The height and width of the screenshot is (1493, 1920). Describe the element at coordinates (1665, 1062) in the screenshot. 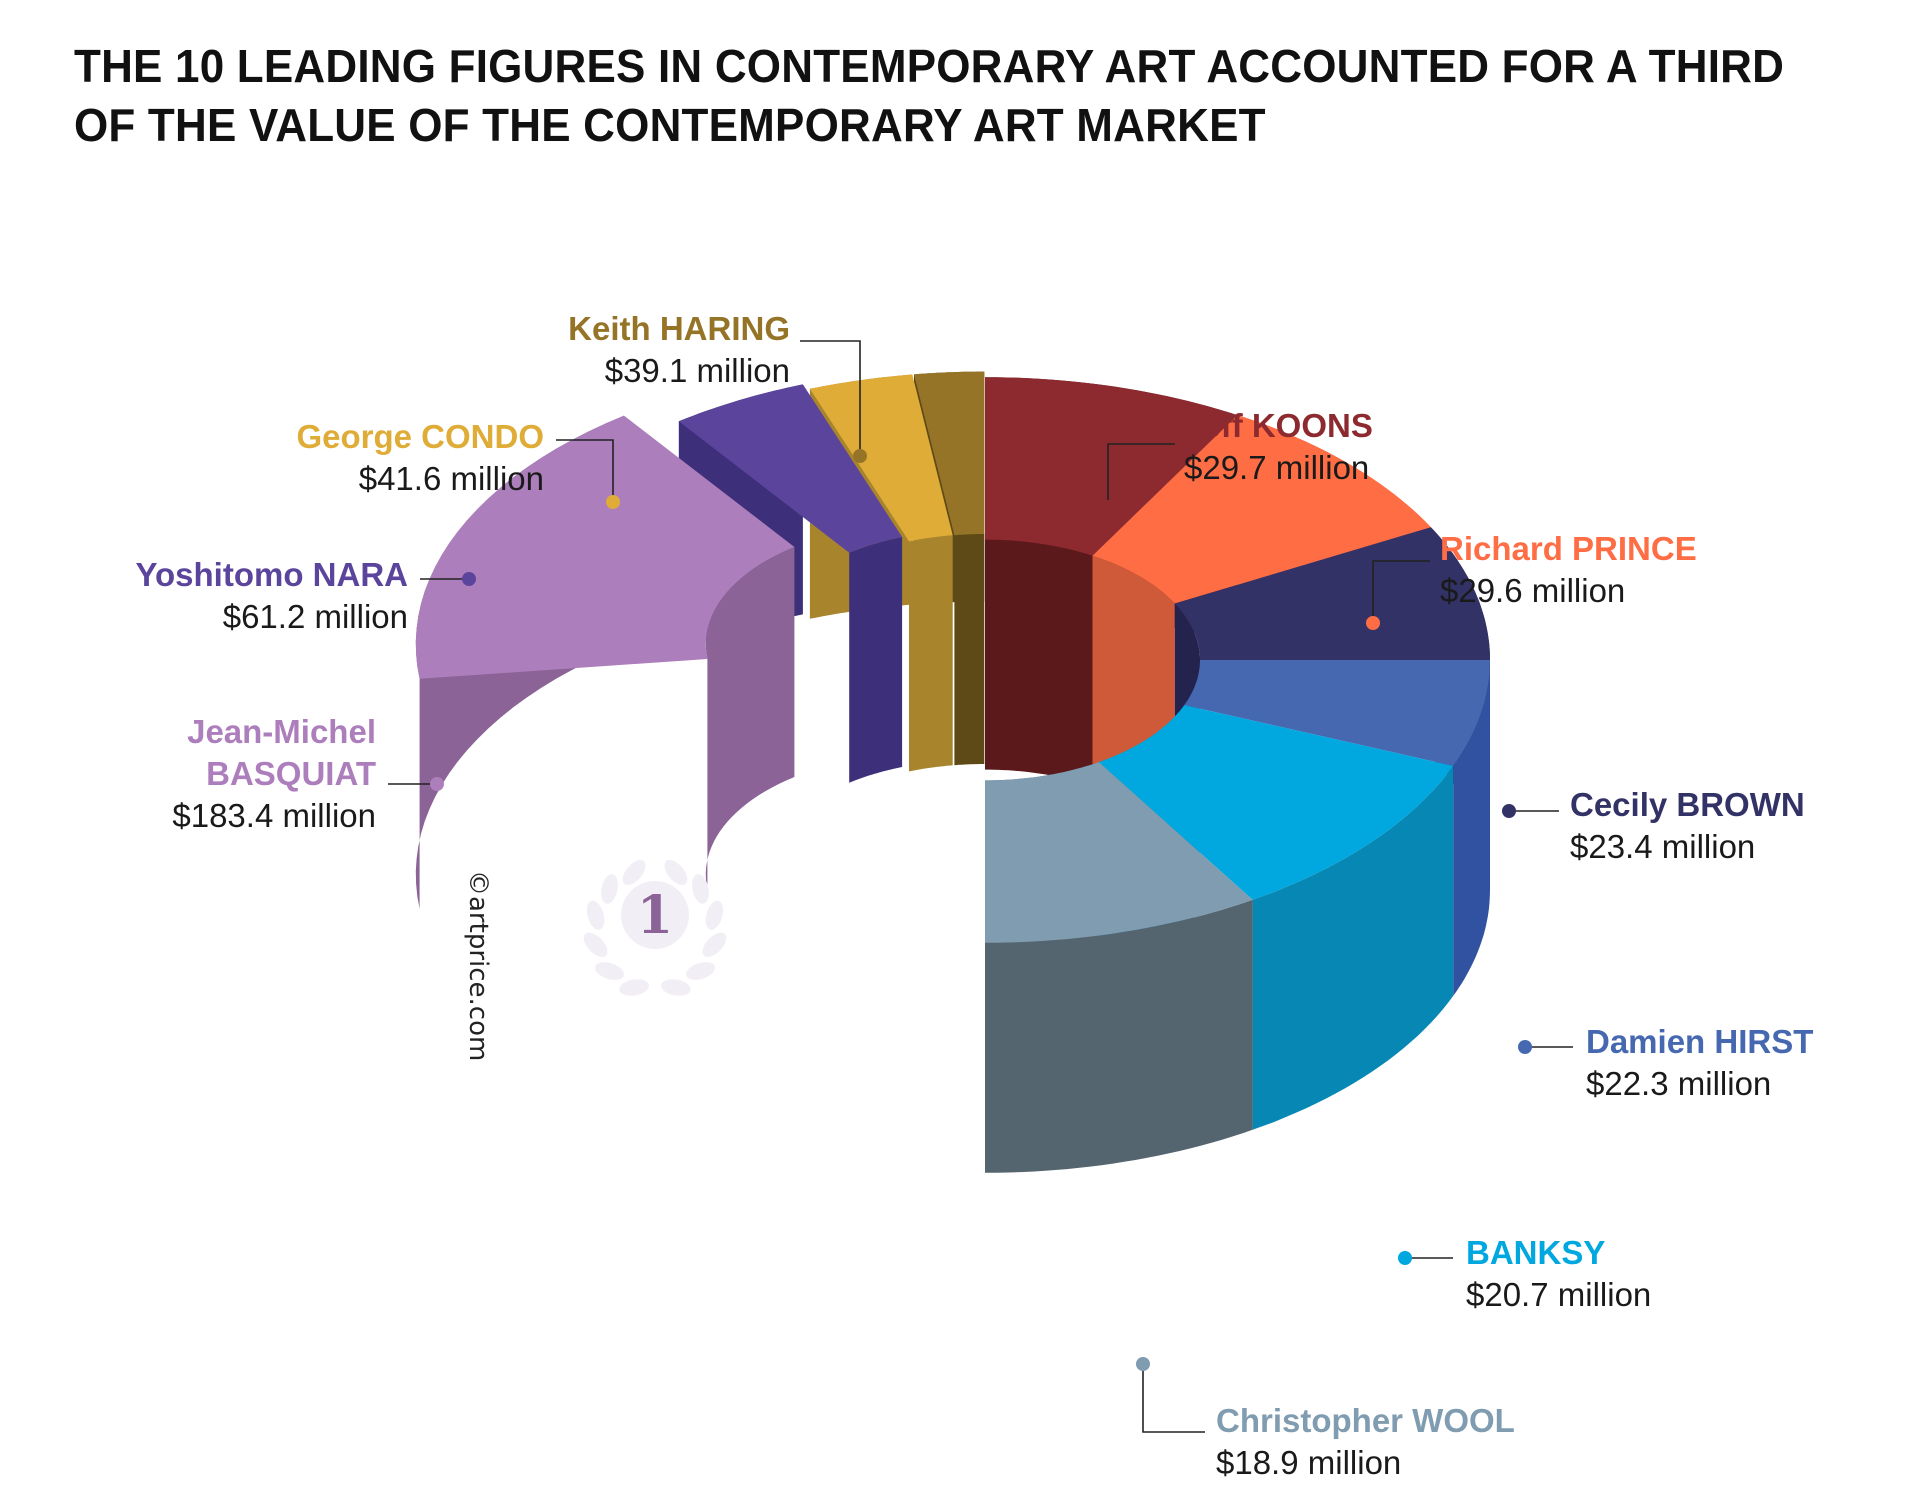

I see `label-damien-hirst: Damien HIRST $22.3 million` at that location.